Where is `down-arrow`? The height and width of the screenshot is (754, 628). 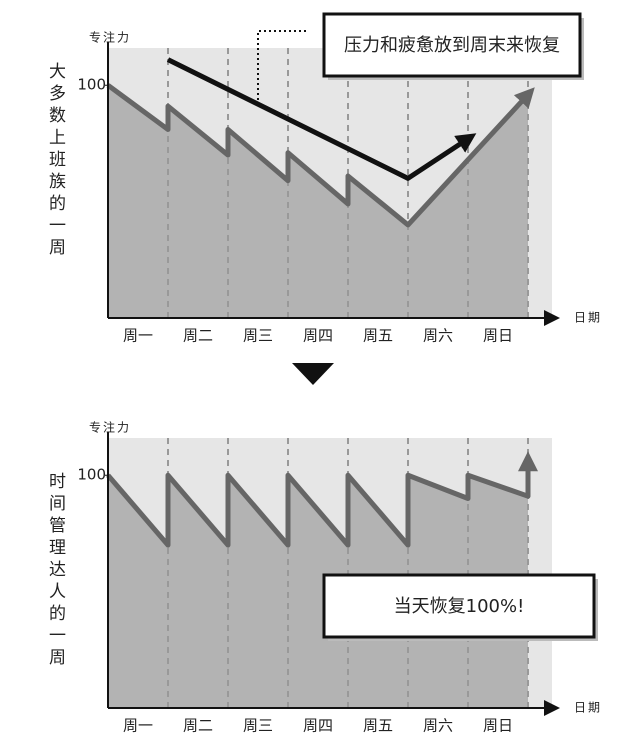 down-arrow is located at coordinates (313, 374).